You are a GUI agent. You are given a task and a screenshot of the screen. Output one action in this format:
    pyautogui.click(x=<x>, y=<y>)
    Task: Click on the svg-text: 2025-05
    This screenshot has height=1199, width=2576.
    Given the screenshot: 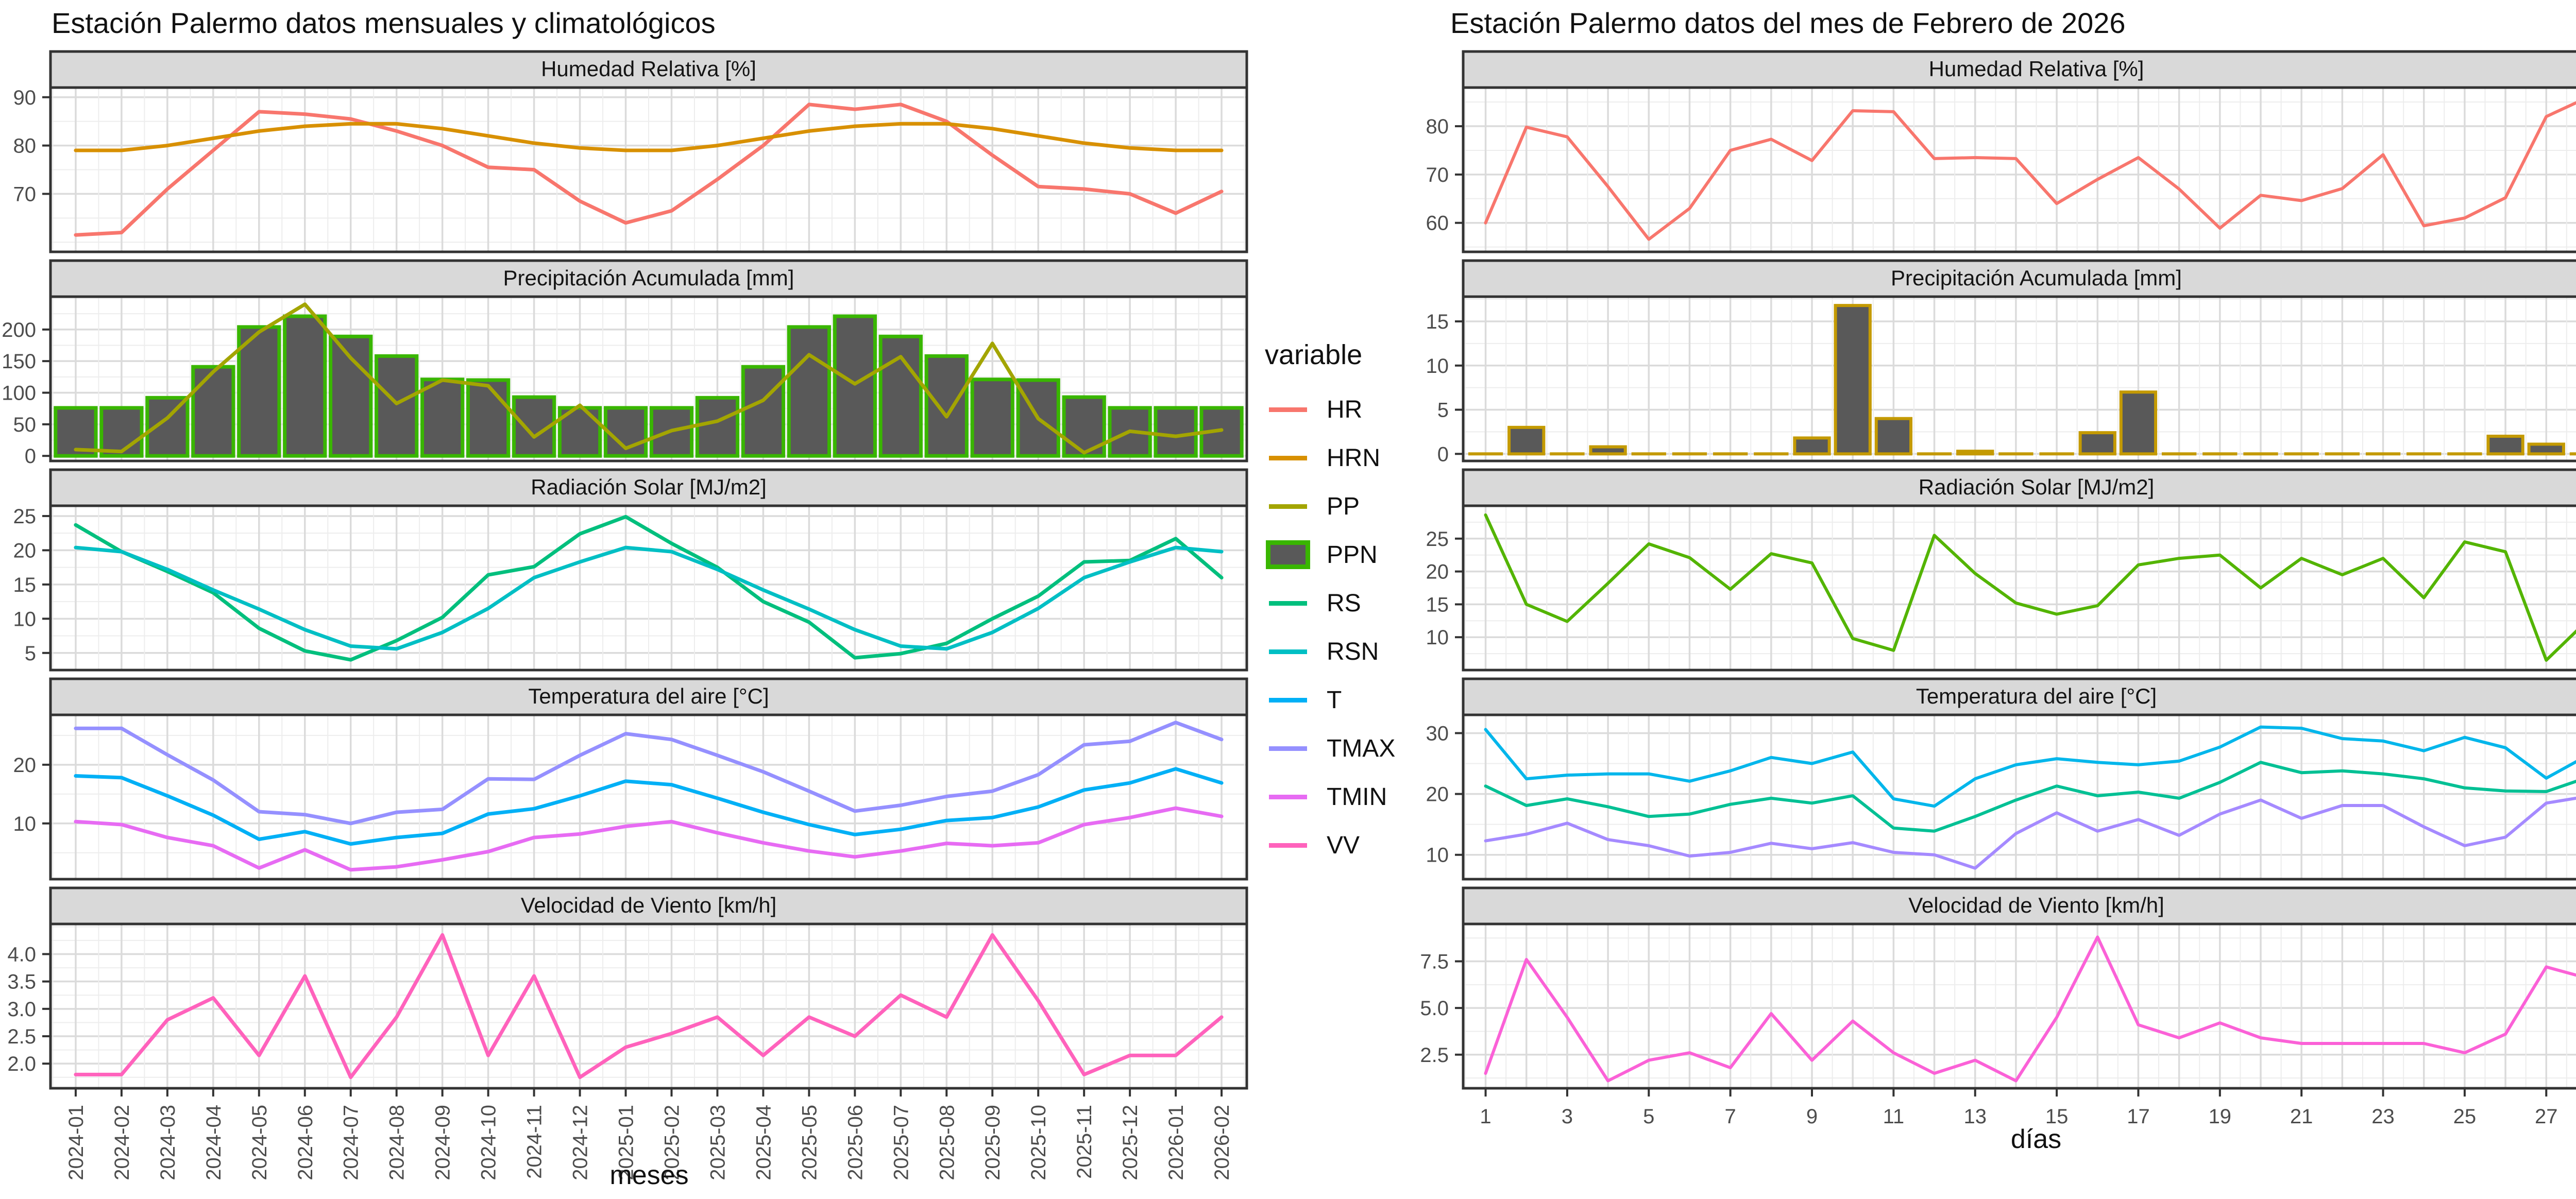 What is the action you would take?
    pyautogui.click(x=809, y=1142)
    